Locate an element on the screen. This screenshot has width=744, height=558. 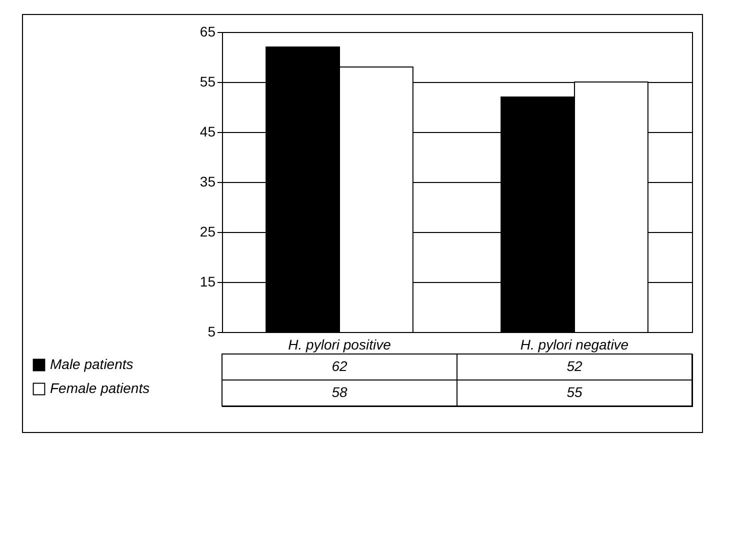
y-tick-label: 5 is located at coordinates (212, 332).